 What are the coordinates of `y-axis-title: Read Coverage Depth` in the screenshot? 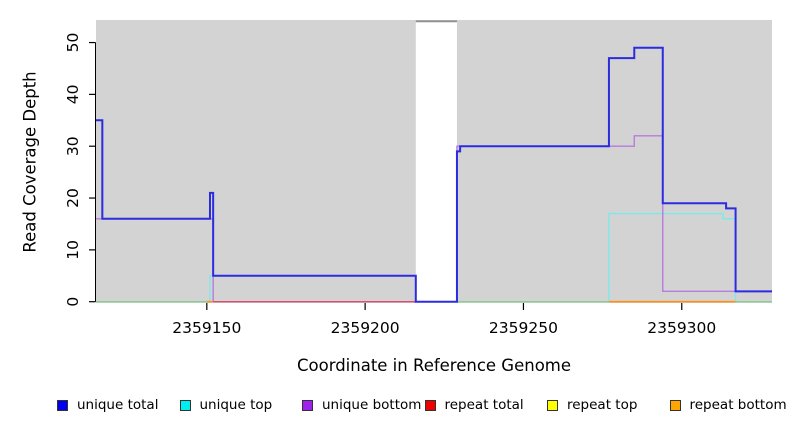 It's located at (30, 162).